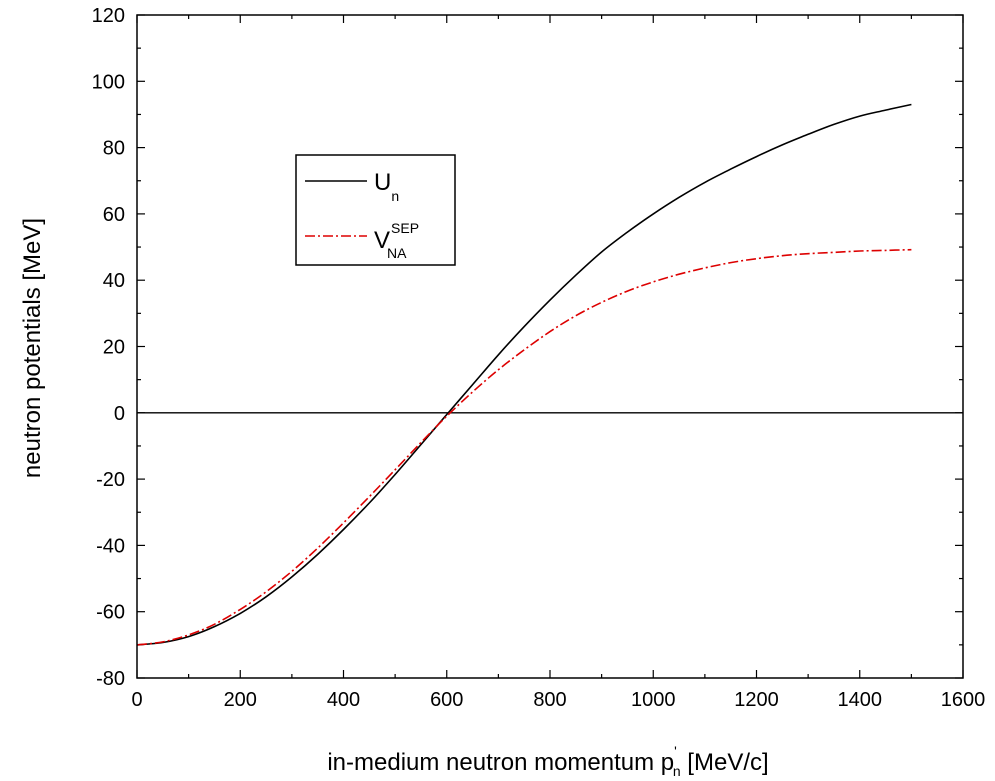 The image size is (995, 781). What do you see at coordinates (110, 546) in the screenshot?
I see `y-tick-label: -40` at bounding box center [110, 546].